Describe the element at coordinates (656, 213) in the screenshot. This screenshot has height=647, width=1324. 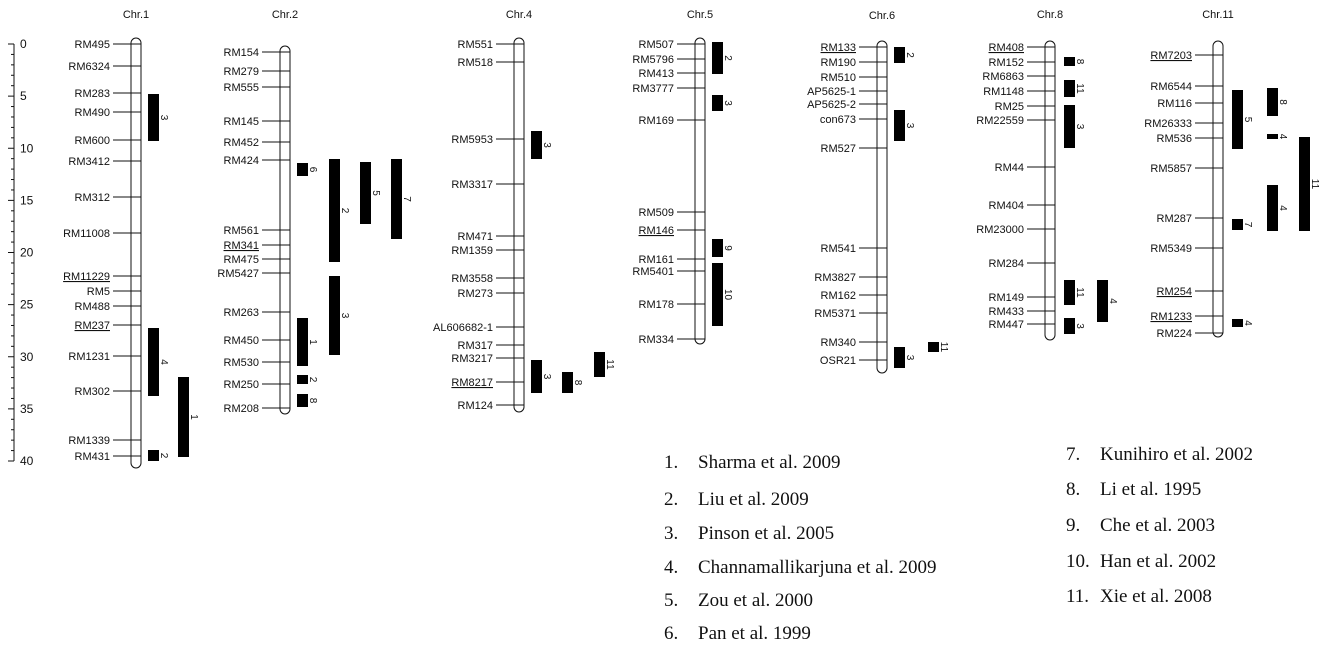
I see `marker-label: RM509` at that location.